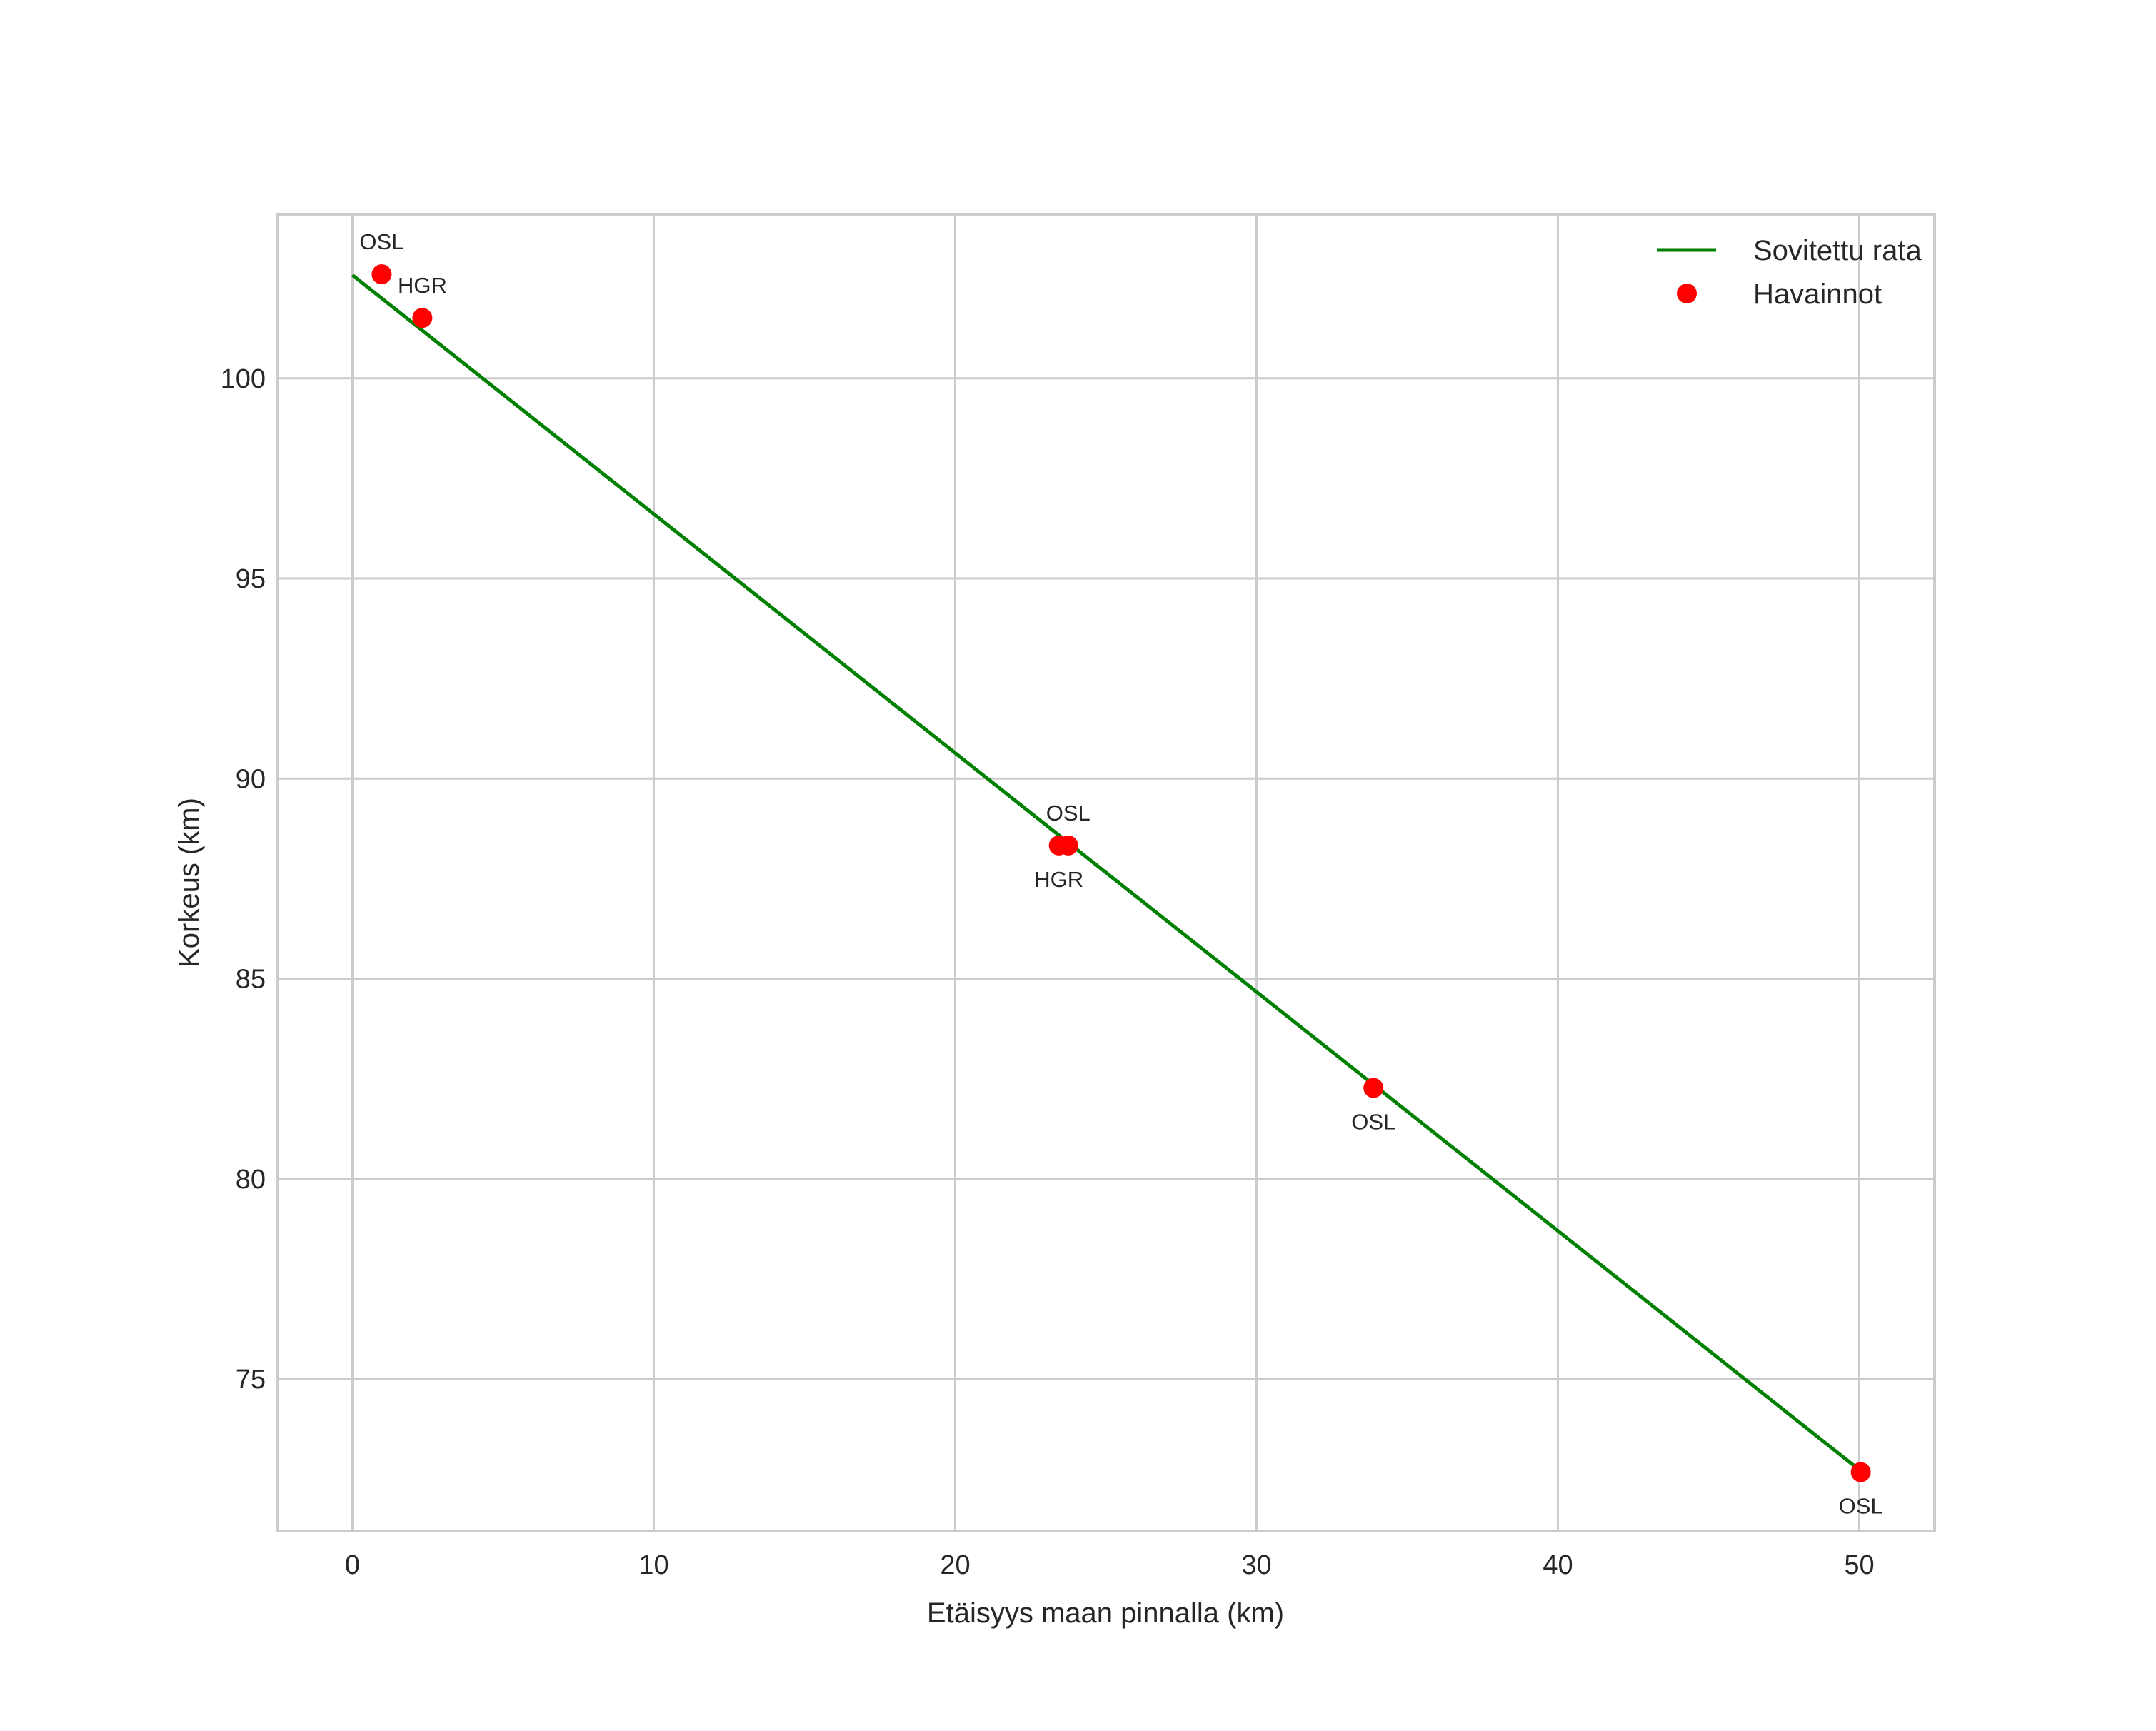  Describe the element at coordinates (353, 1565) in the screenshot. I see `x-tick-label: 0` at that location.